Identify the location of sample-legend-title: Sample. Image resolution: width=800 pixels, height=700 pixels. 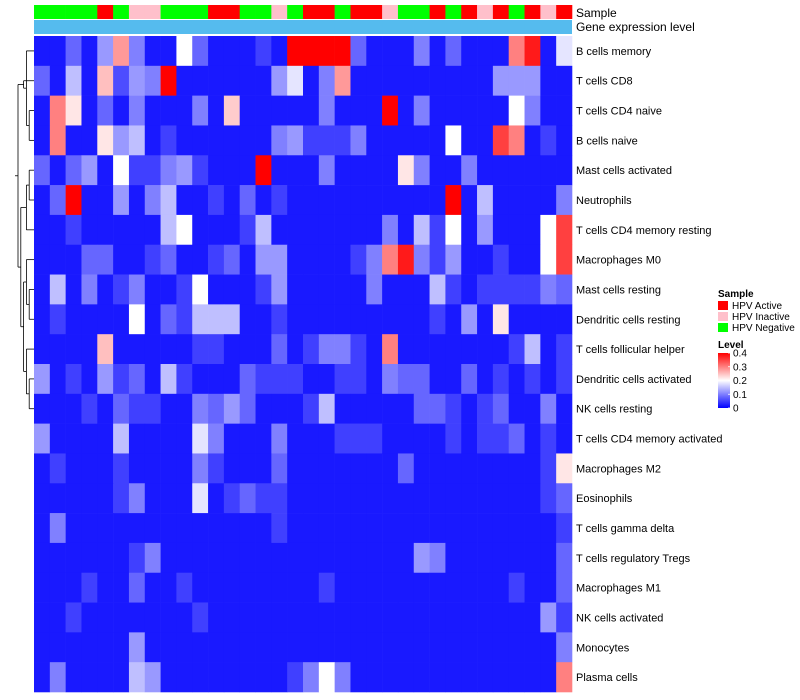
(736, 294).